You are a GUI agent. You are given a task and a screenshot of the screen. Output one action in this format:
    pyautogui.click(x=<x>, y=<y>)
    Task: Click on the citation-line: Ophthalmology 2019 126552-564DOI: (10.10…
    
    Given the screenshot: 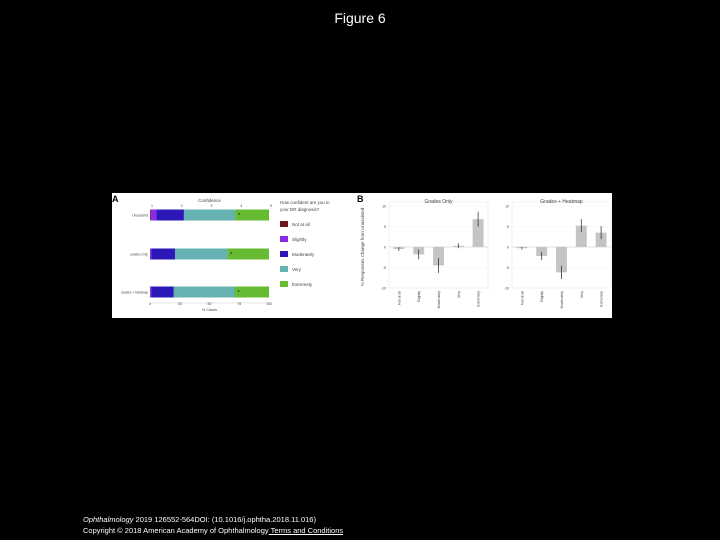 What is the action you would take?
    pyautogui.click(x=213, y=519)
    